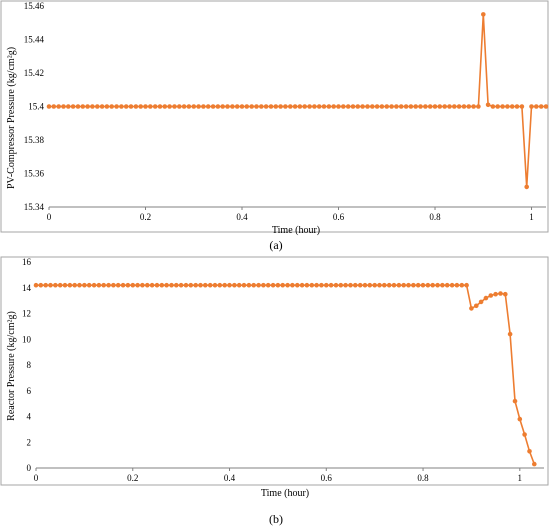 The width and height of the screenshot is (550, 530). I want to click on chart-a-x-tick-label: 0.6, so click(339, 217).